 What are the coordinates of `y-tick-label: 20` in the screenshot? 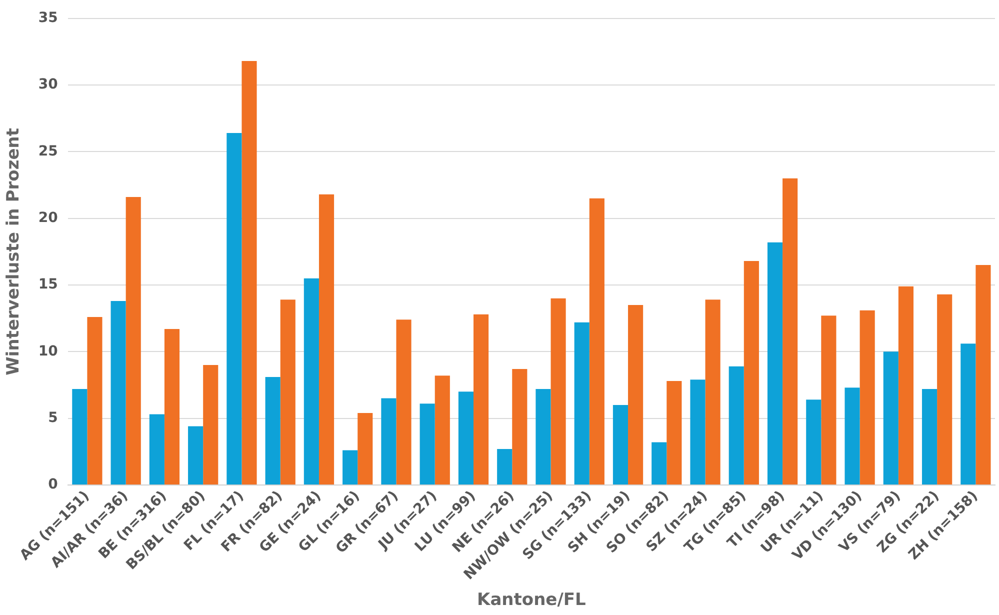 It's located at (48, 218).